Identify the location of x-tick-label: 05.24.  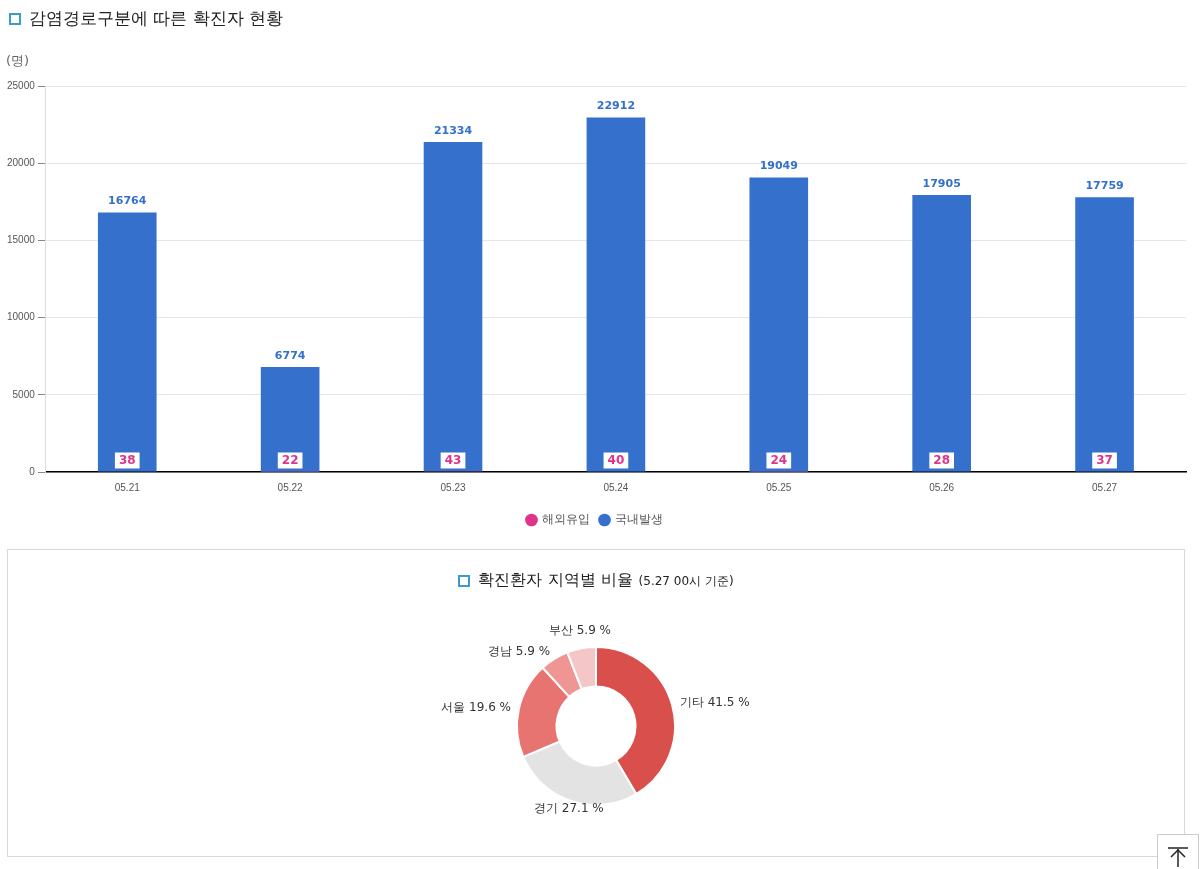
(616, 487).